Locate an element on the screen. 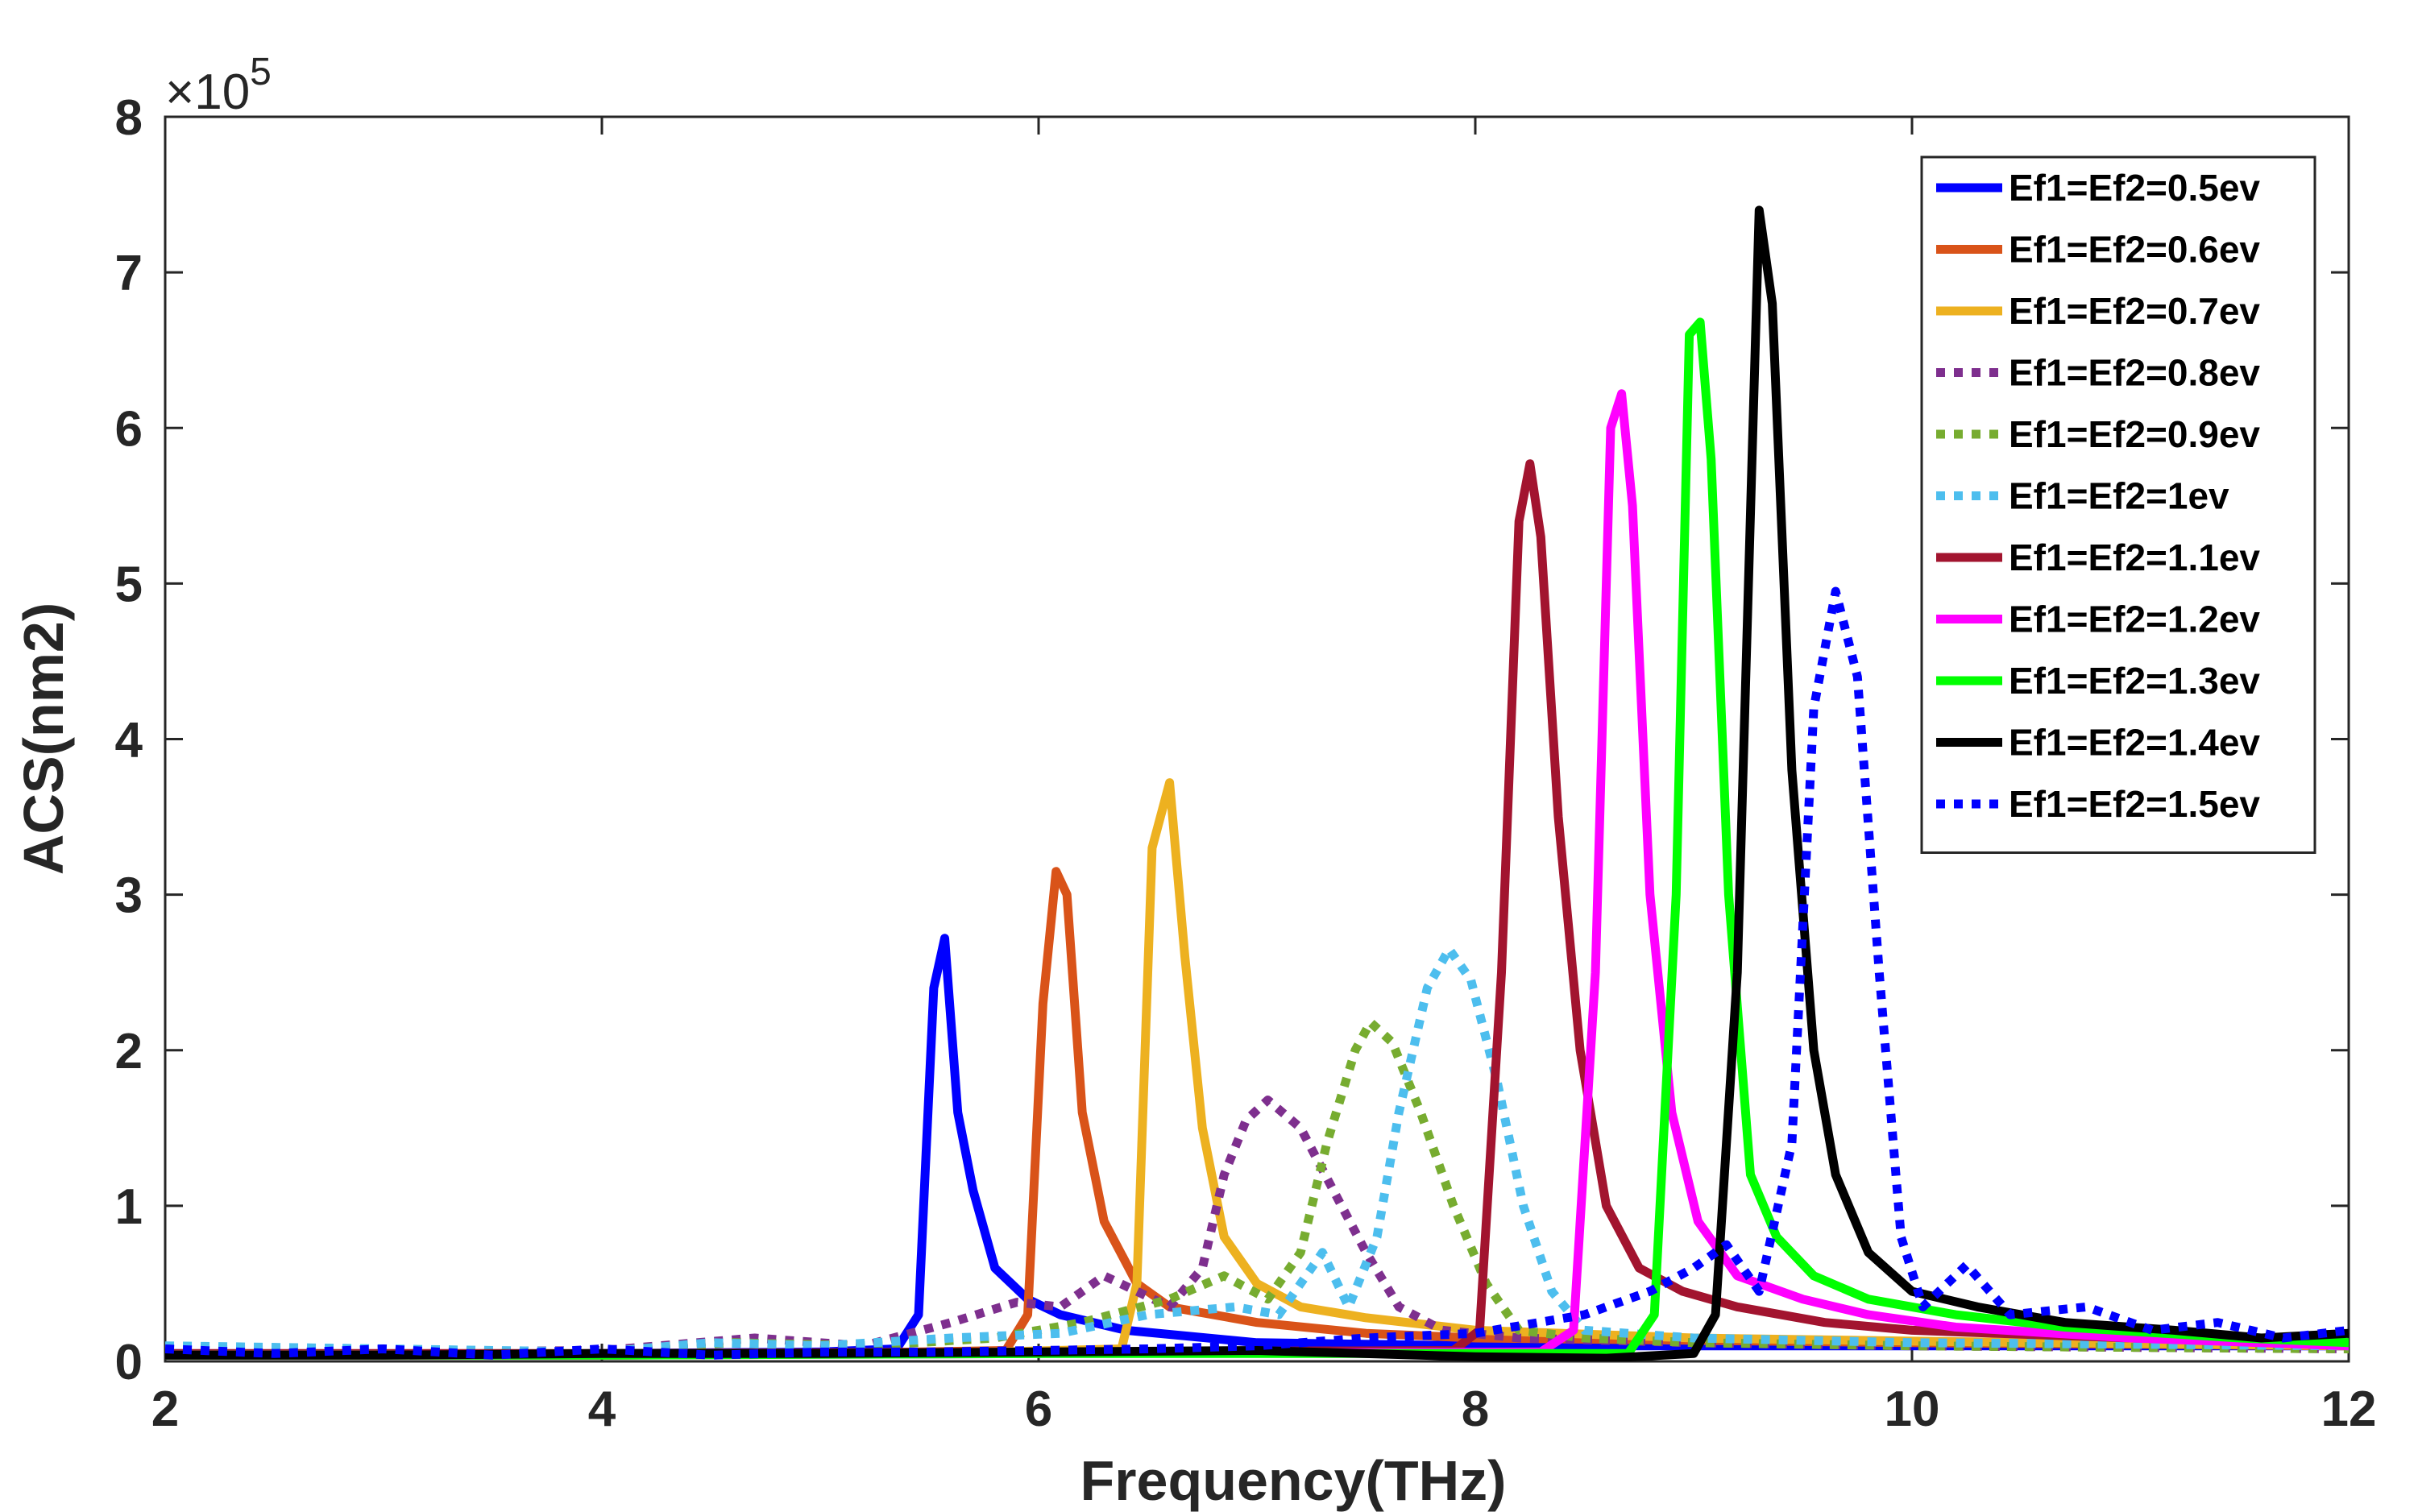 The height and width of the screenshot is (1512, 2418). x-tick-label: 8 is located at coordinates (1476, 1410).